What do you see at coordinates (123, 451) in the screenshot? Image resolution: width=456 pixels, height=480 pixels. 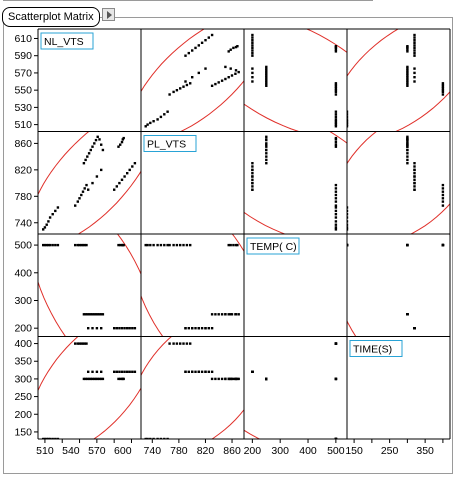 I see `x-tick-label: 600` at bounding box center [123, 451].